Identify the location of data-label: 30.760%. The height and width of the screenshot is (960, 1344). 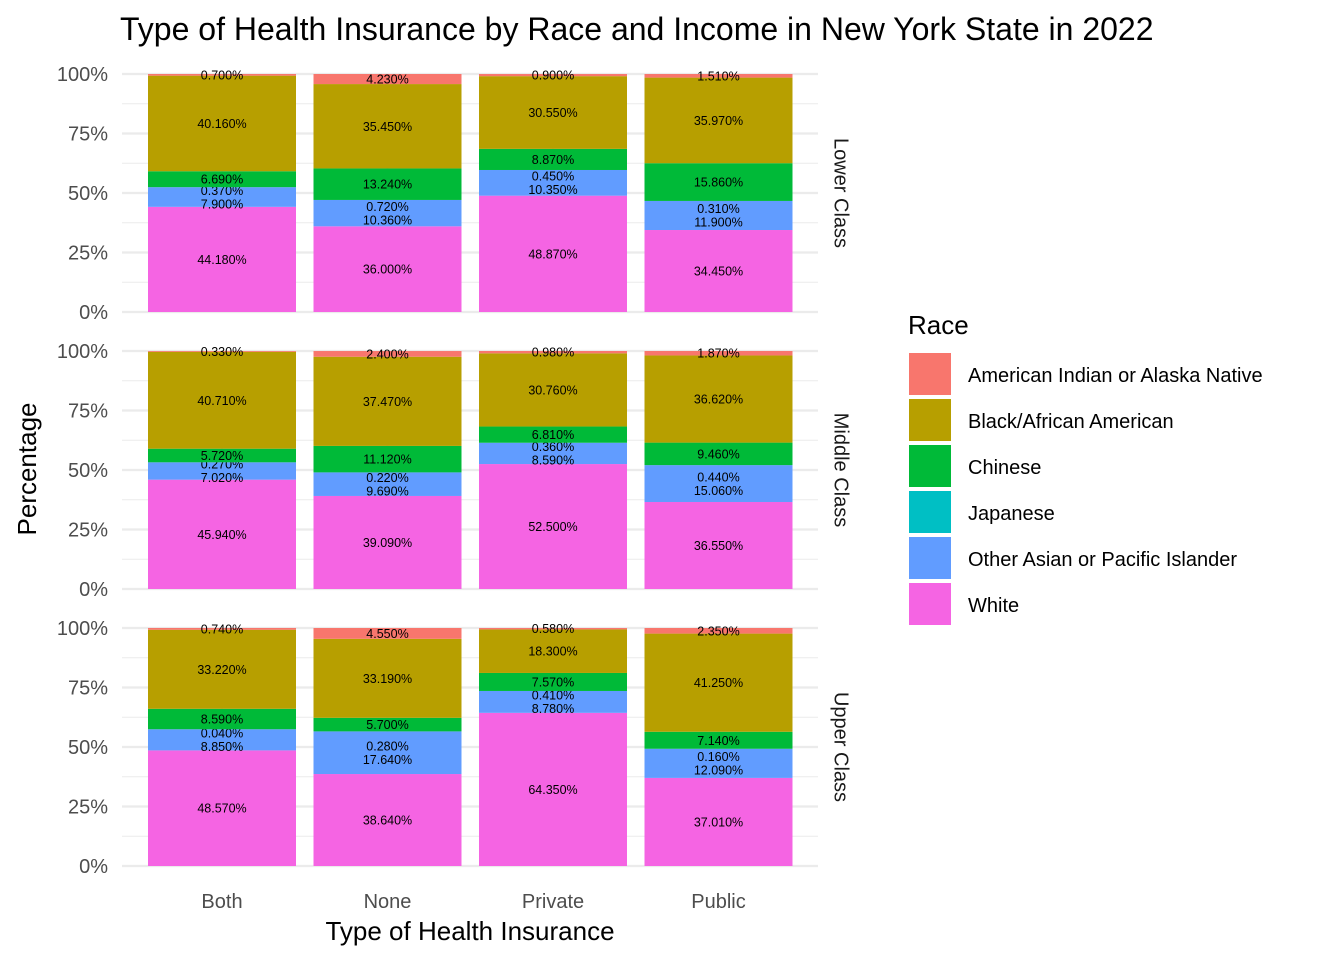
(552, 390).